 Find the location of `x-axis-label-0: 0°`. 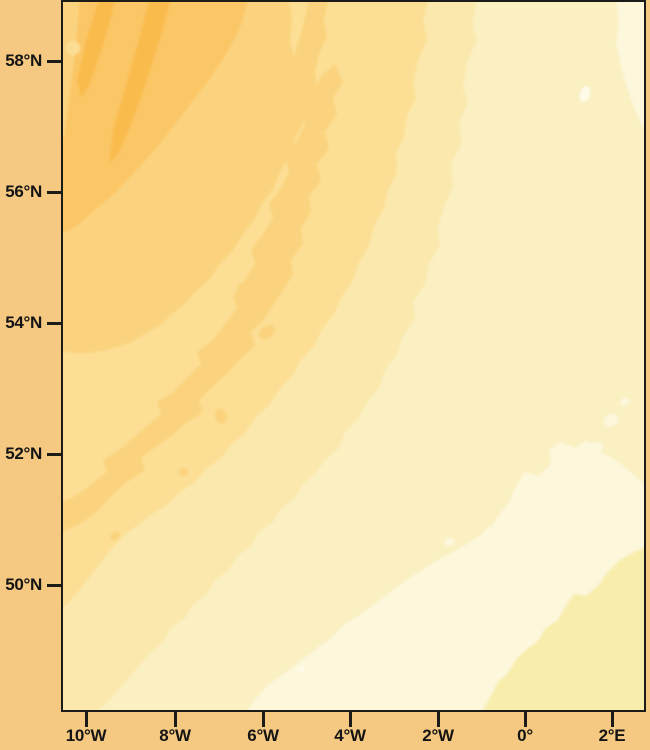

x-axis-label-0: 0° is located at coordinates (525, 735).